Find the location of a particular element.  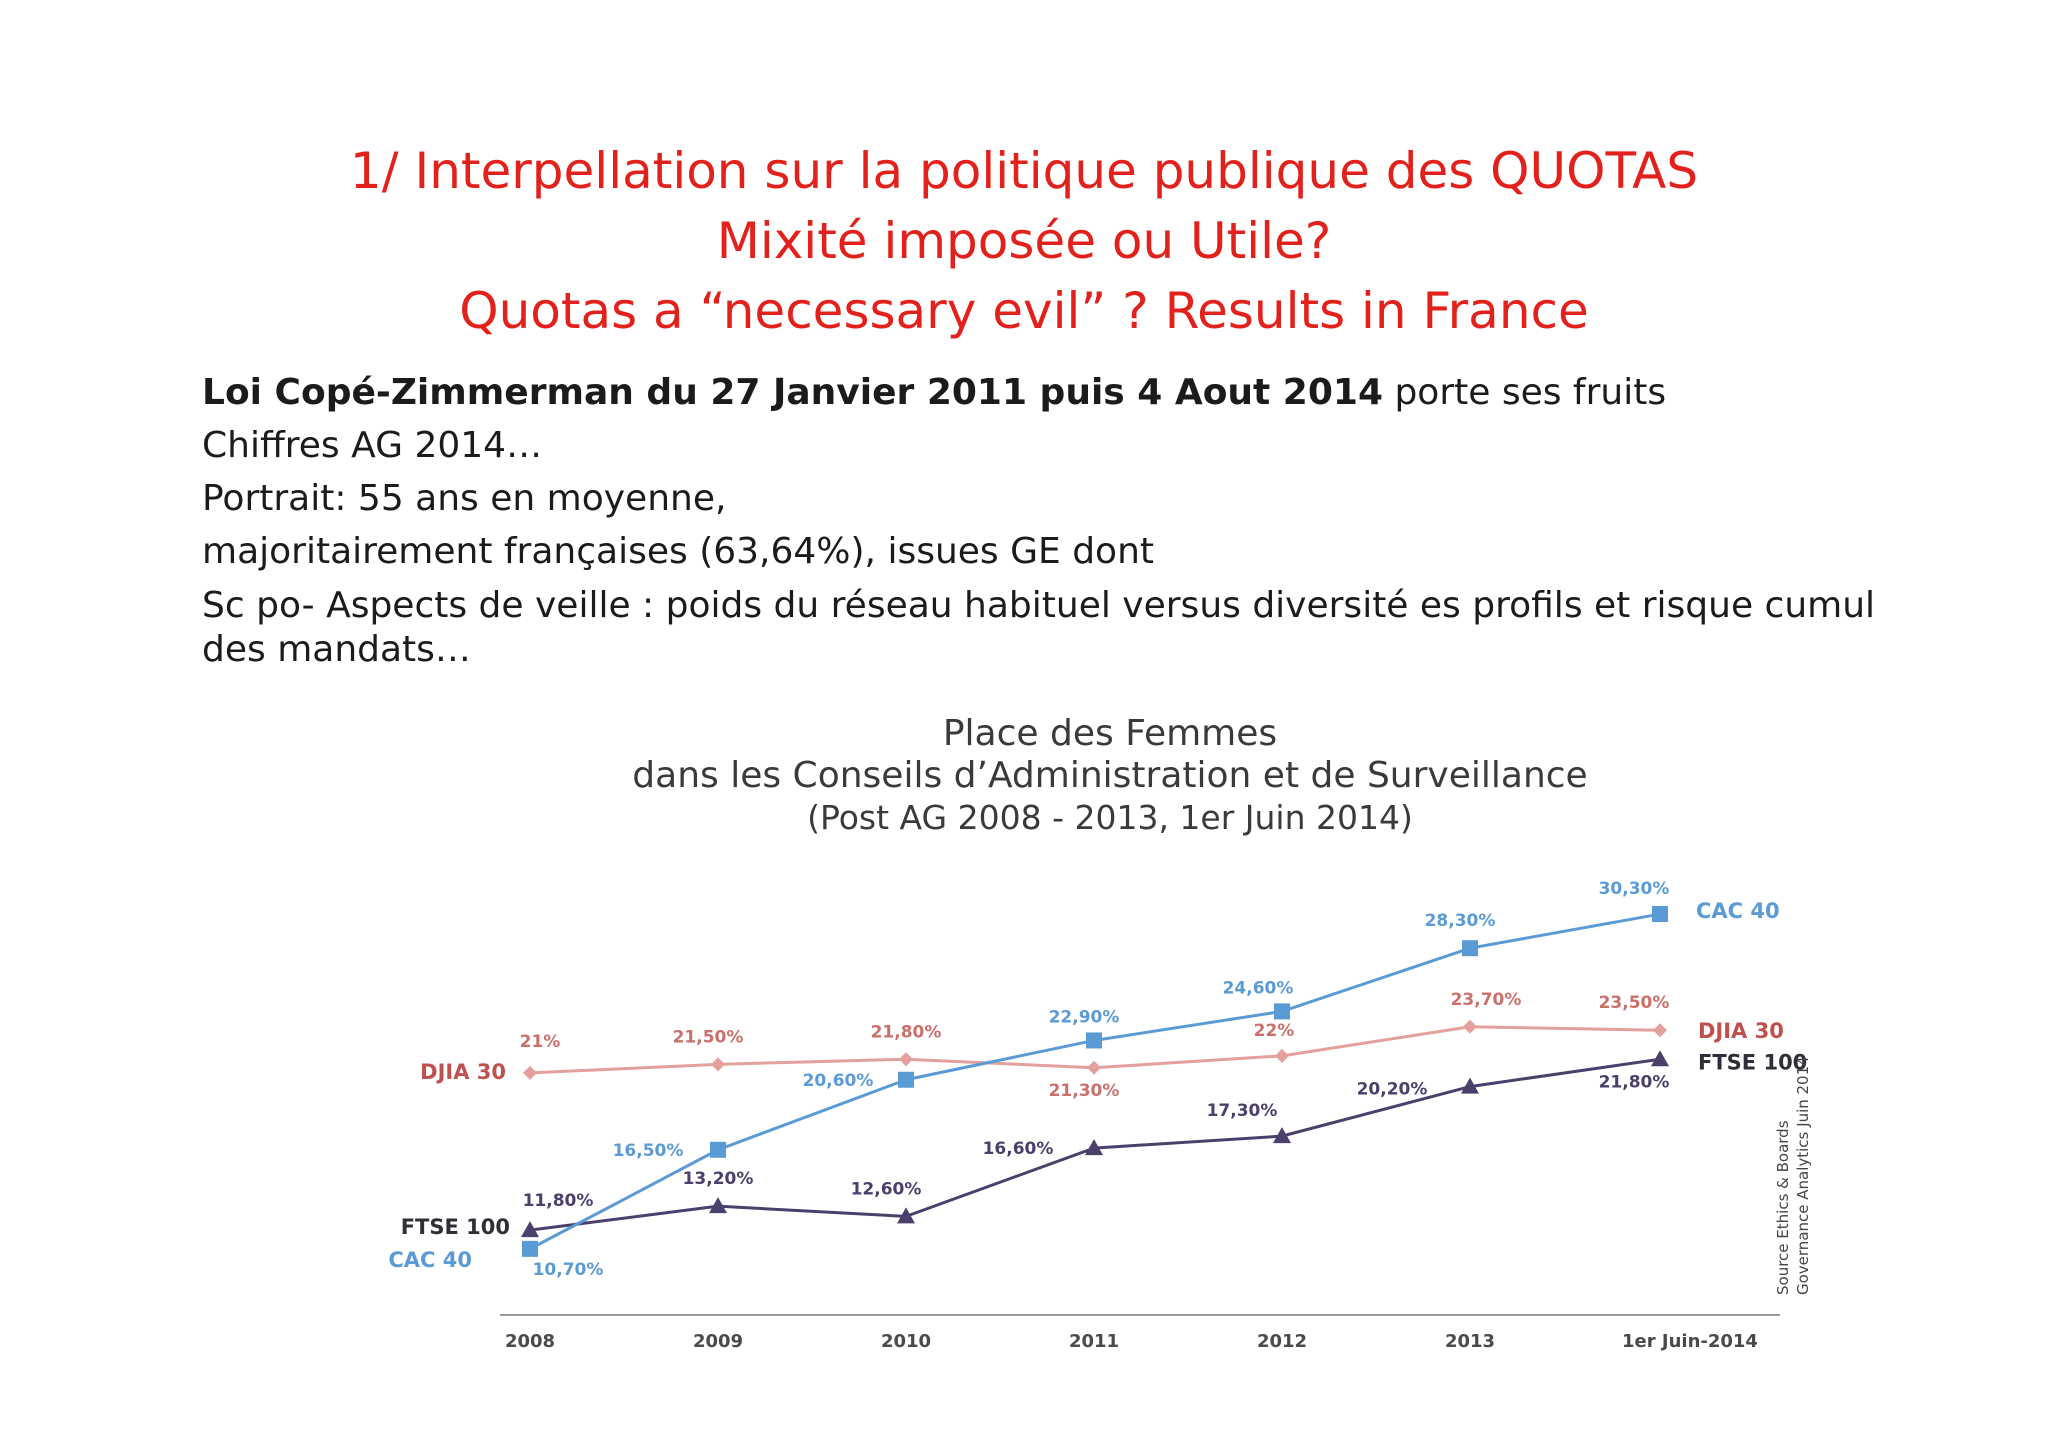

data-label-ftse-100-5: 20,20% is located at coordinates (1392, 1090).